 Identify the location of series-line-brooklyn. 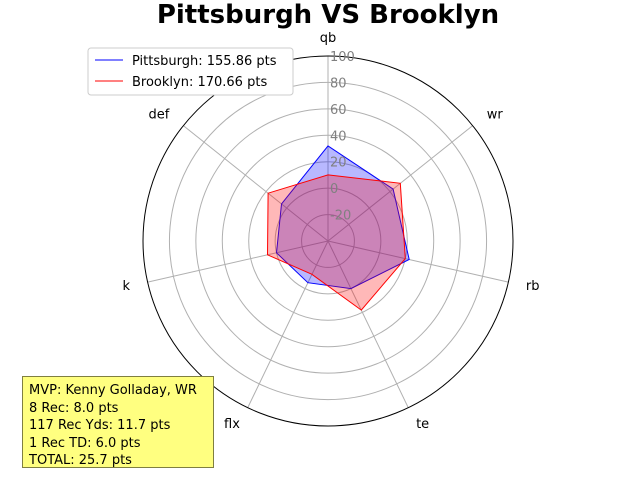
(336, 242).